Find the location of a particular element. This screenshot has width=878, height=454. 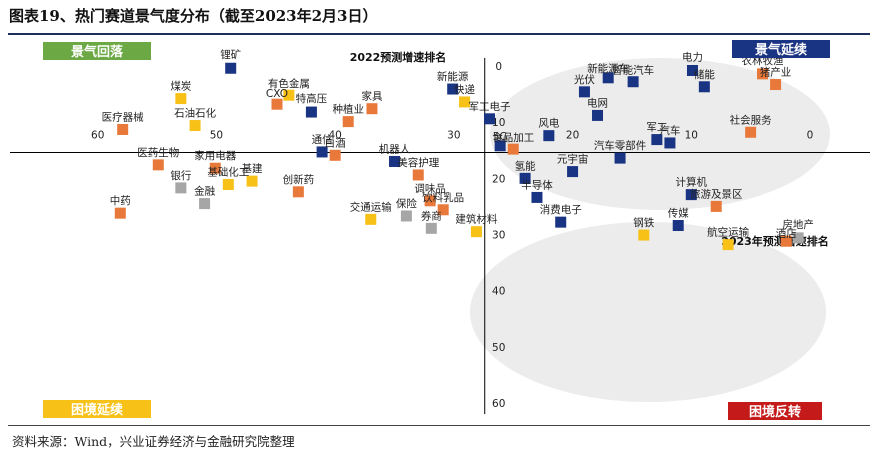

point-label: 石油石化 is located at coordinates (195, 113).